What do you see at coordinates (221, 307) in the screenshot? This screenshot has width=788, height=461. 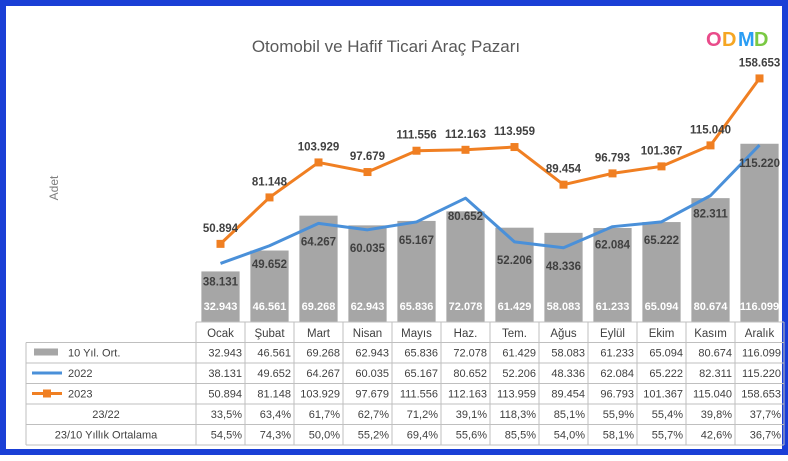 I see `bar-value-label: 32.943` at bounding box center [221, 307].